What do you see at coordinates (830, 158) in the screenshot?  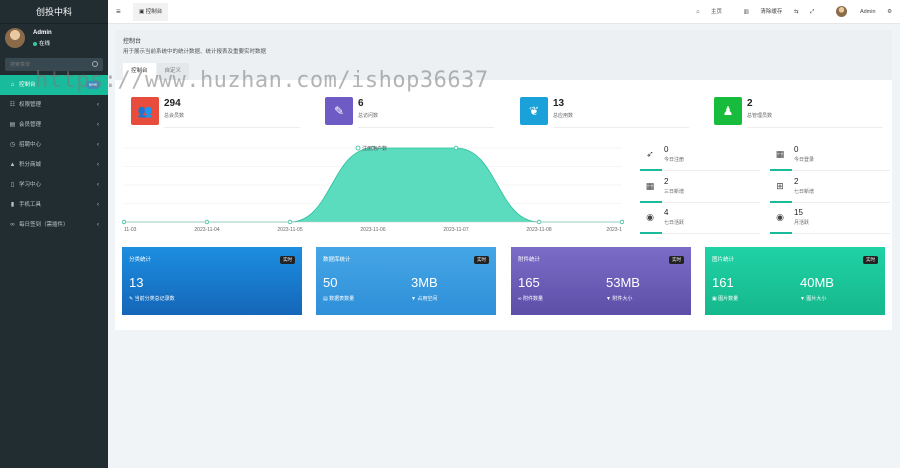 I see `mini-stat-today-login: ▦ 0 今日登录` at bounding box center [830, 158].